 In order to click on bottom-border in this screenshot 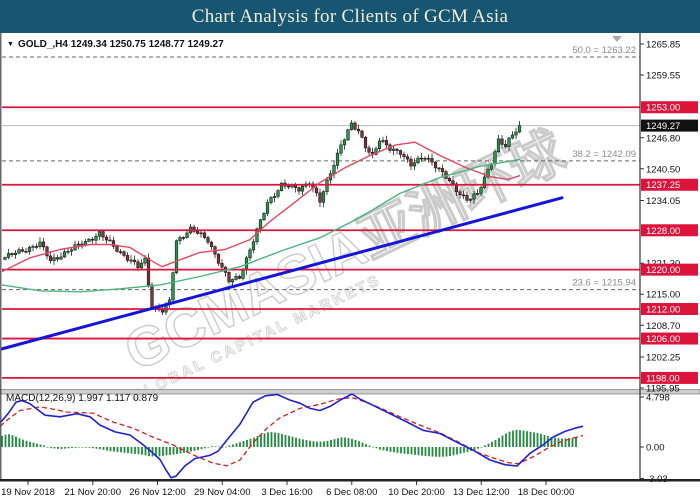, I will do `click(350, 480)`.